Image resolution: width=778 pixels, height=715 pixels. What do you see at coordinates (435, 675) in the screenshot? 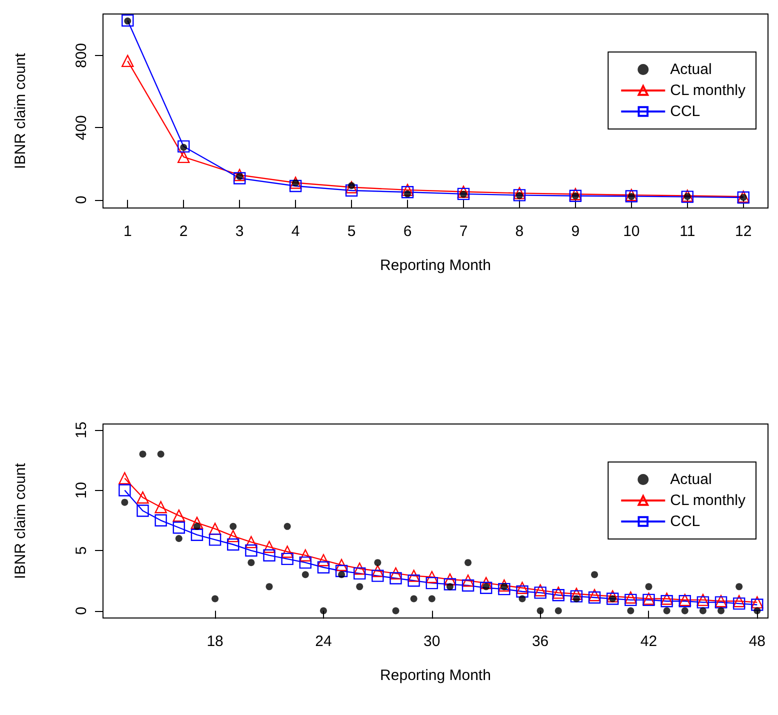
I see `x-axis-title: Reporting Month` at bounding box center [435, 675].